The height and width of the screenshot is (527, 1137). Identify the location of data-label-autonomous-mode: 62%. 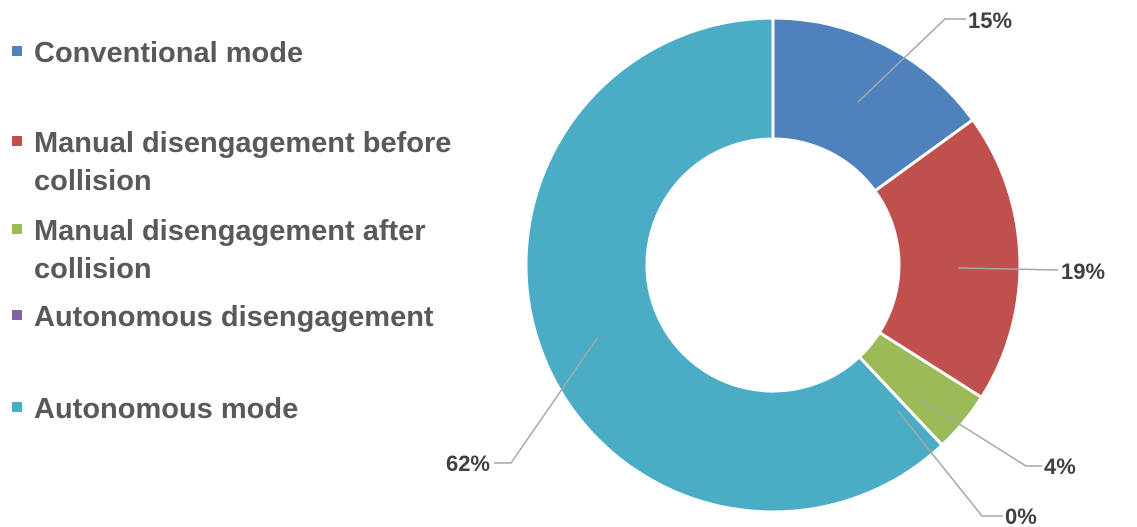
(468, 463).